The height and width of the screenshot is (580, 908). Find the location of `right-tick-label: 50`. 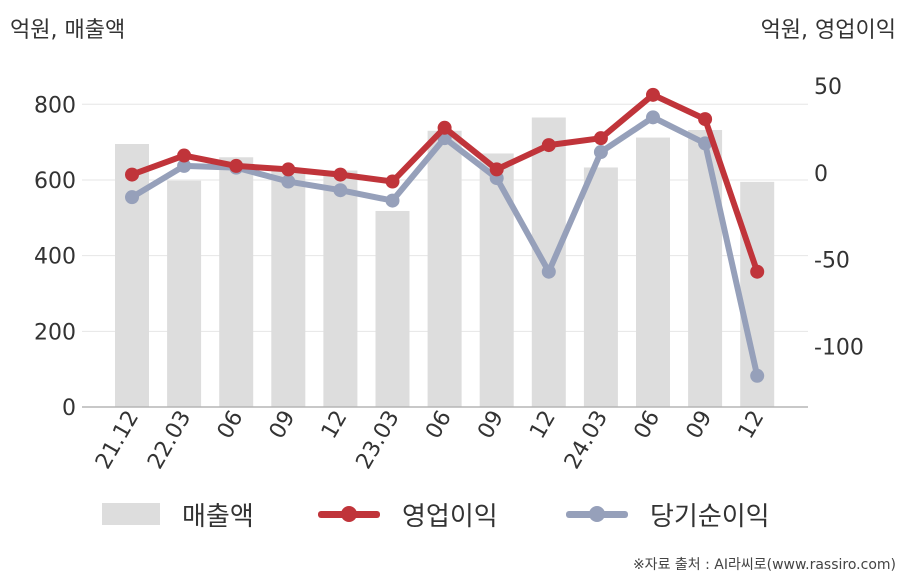

right-tick-label: 50 is located at coordinates (828, 87).